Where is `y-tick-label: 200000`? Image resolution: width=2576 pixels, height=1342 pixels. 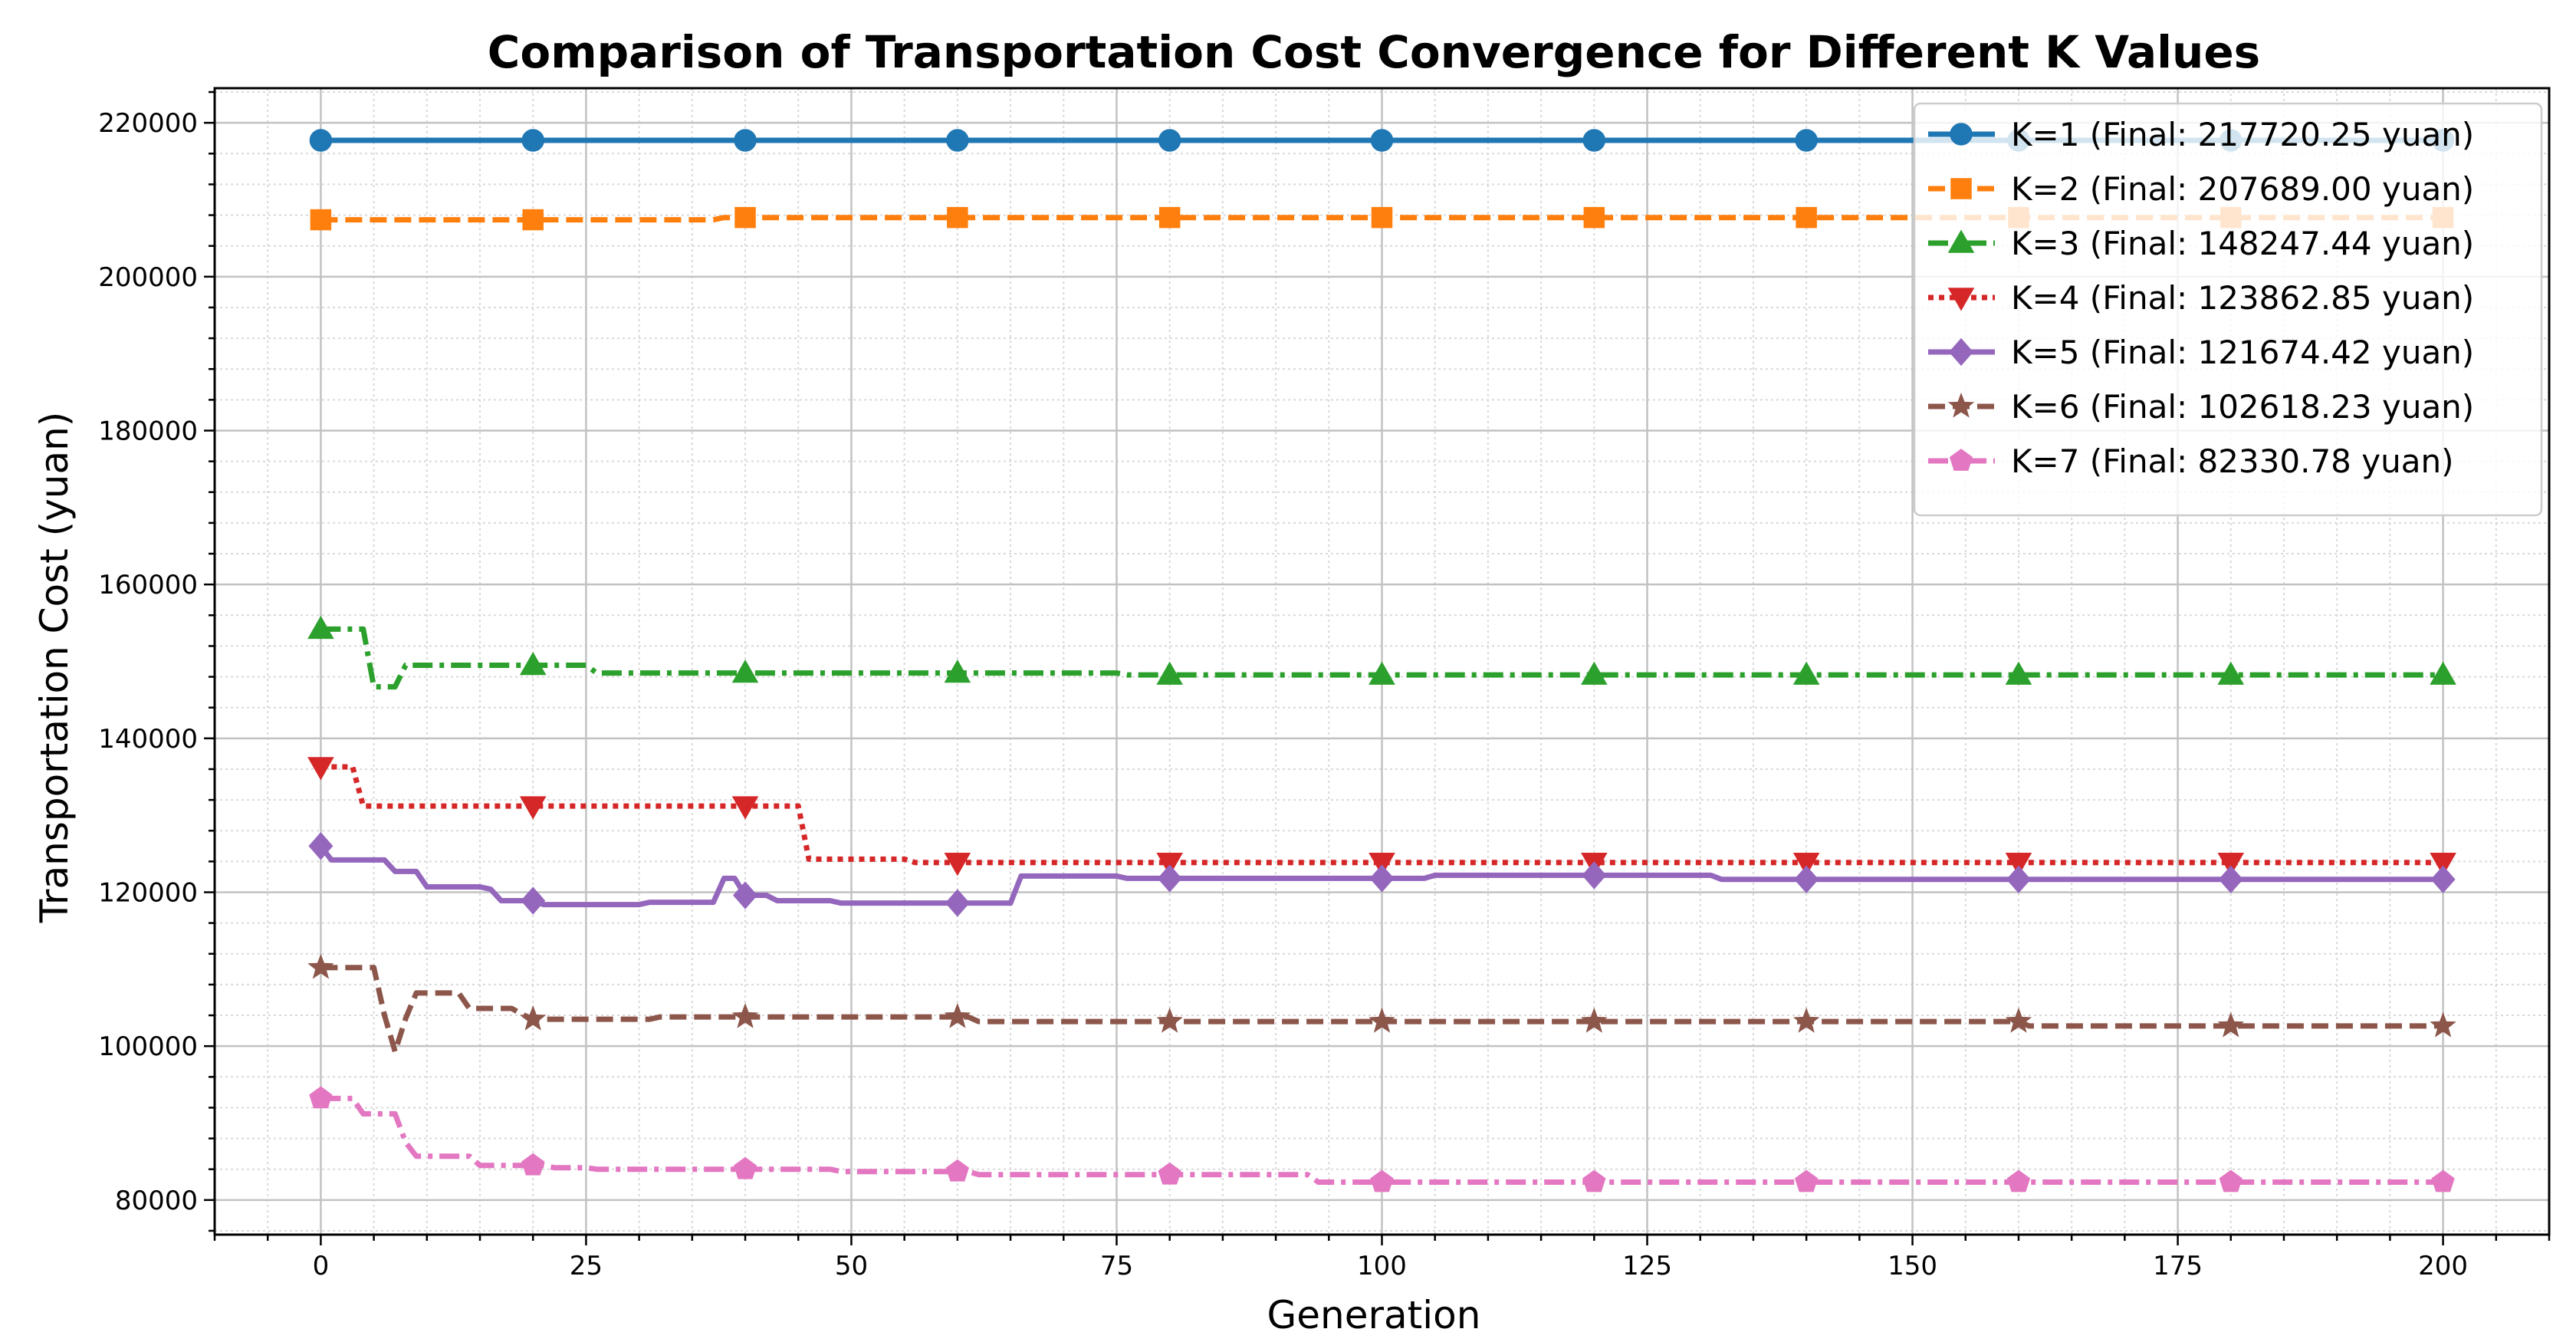 y-tick-label: 200000 is located at coordinates (148, 277).